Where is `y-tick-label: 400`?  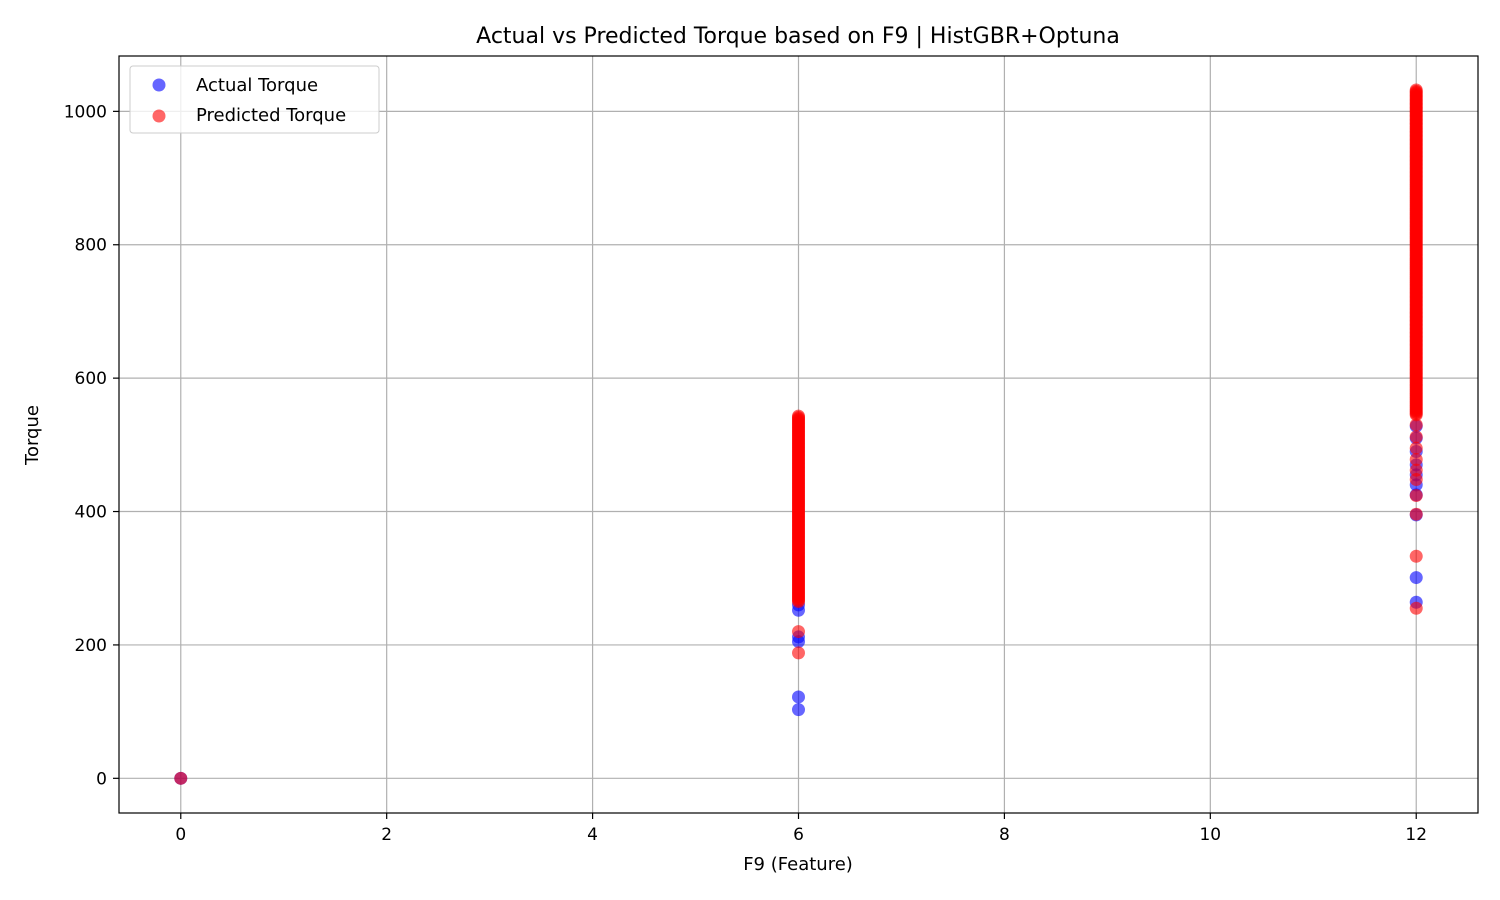 y-tick-label: 400 is located at coordinates (91, 513).